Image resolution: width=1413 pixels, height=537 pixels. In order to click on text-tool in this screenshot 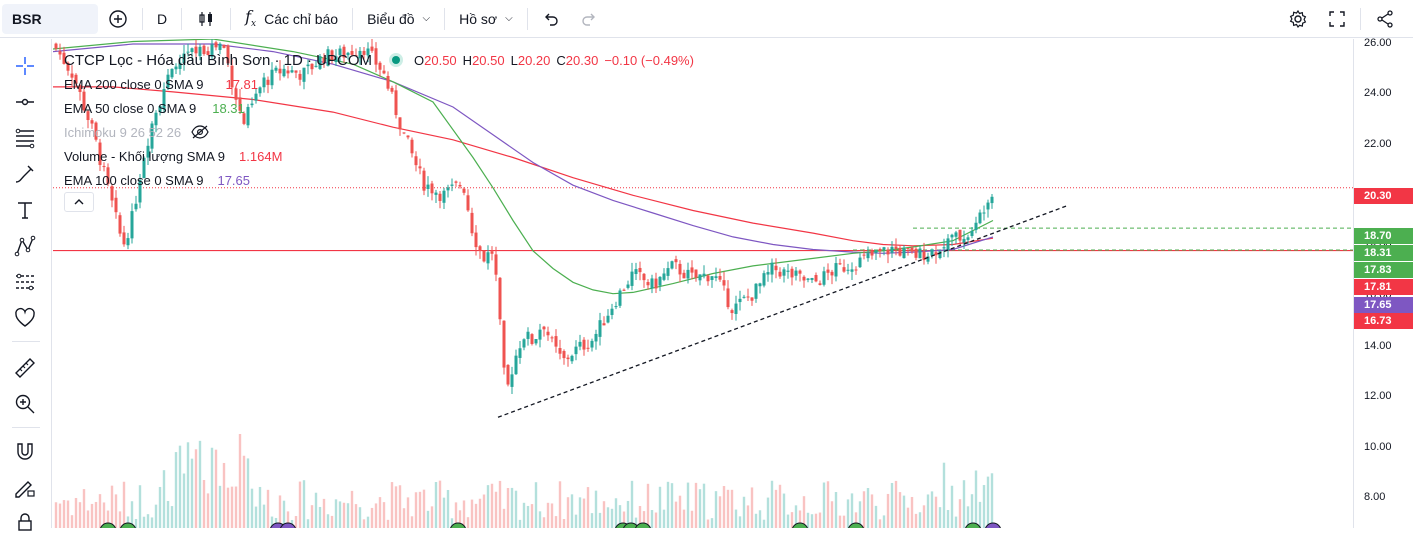, I will do `click(25, 210)`.